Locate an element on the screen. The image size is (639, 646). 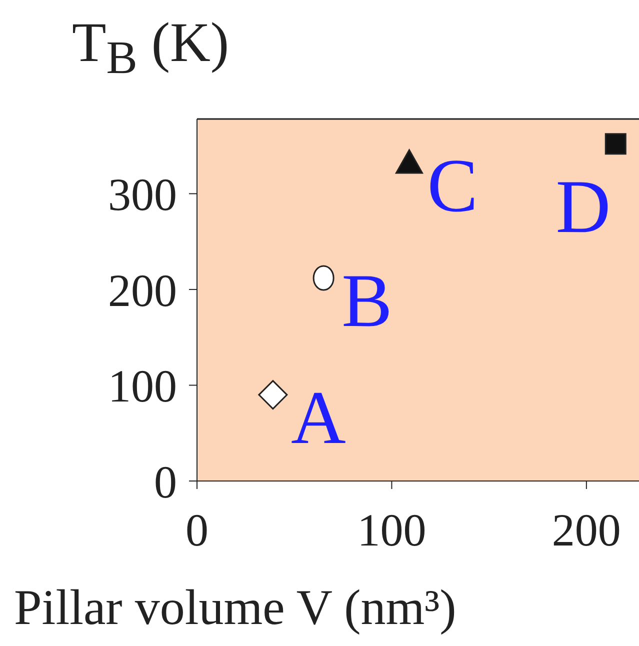
y-tick-label: 300 is located at coordinates (142, 194).